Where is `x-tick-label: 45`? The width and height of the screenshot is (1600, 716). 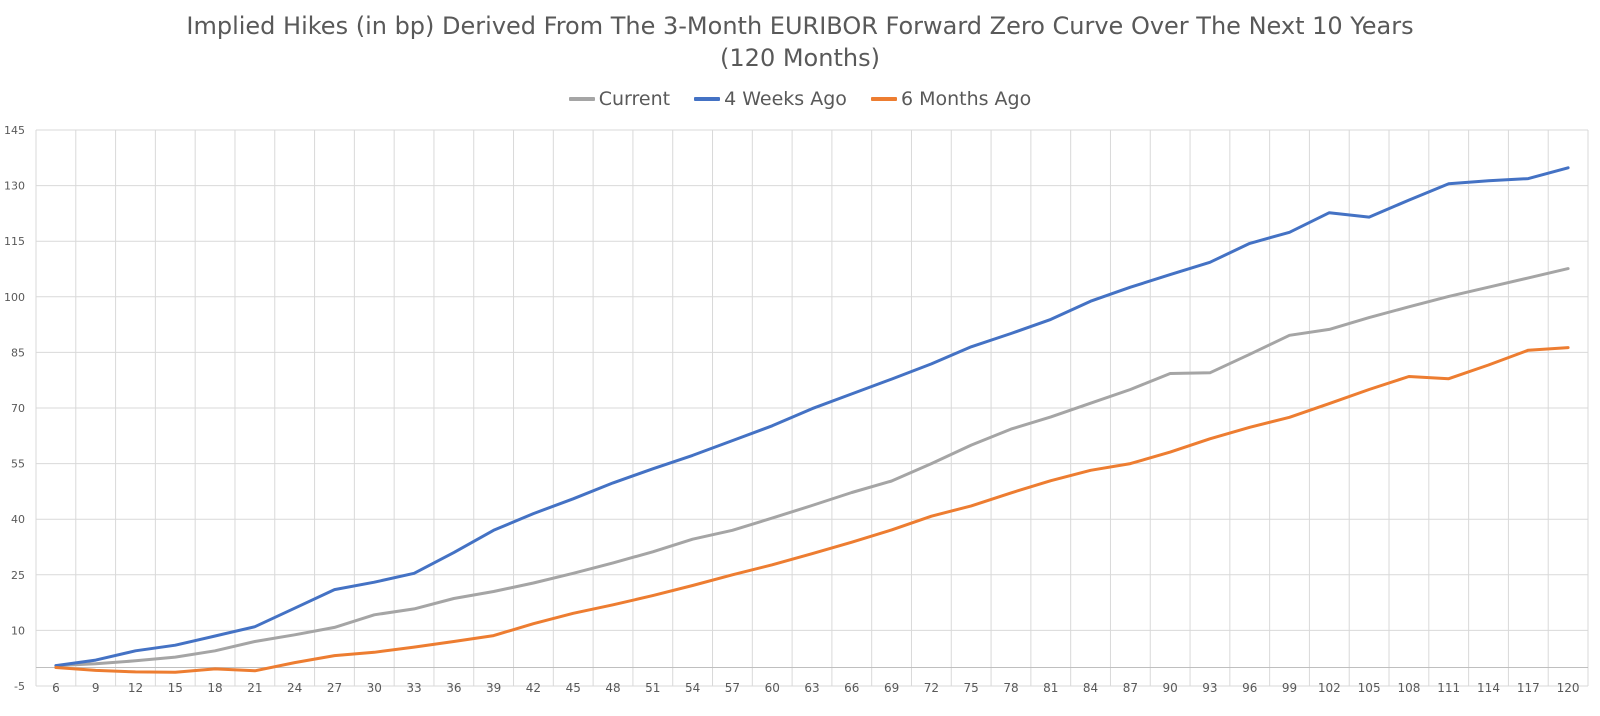
x-tick-label: 45 is located at coordinates (573, 688).